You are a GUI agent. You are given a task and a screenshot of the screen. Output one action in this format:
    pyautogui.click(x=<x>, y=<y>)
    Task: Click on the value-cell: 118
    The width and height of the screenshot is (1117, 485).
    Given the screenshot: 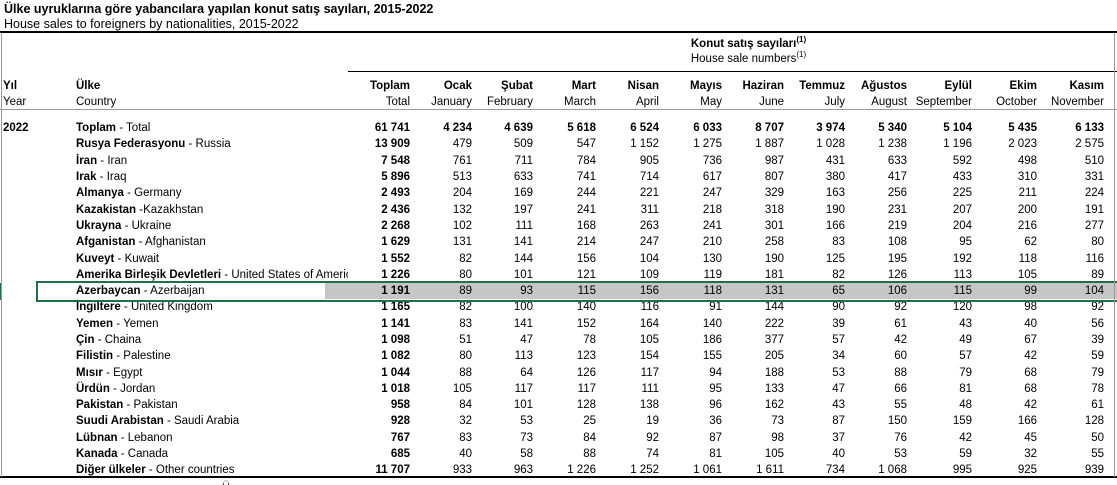 What is the action you would take?
    pyautogui.click(x=1027, y=258)
    